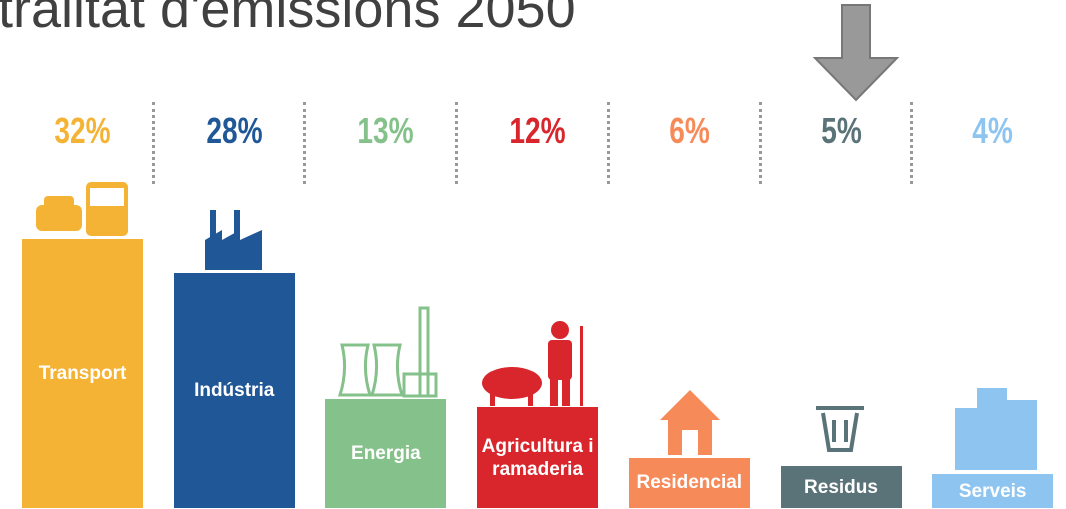 The height and width of the screenshot is (509, 1066). What do you see at coordinates (82, 130) in the screenshot?
I see `value-label: 32%` at bounding box center [82, 130].